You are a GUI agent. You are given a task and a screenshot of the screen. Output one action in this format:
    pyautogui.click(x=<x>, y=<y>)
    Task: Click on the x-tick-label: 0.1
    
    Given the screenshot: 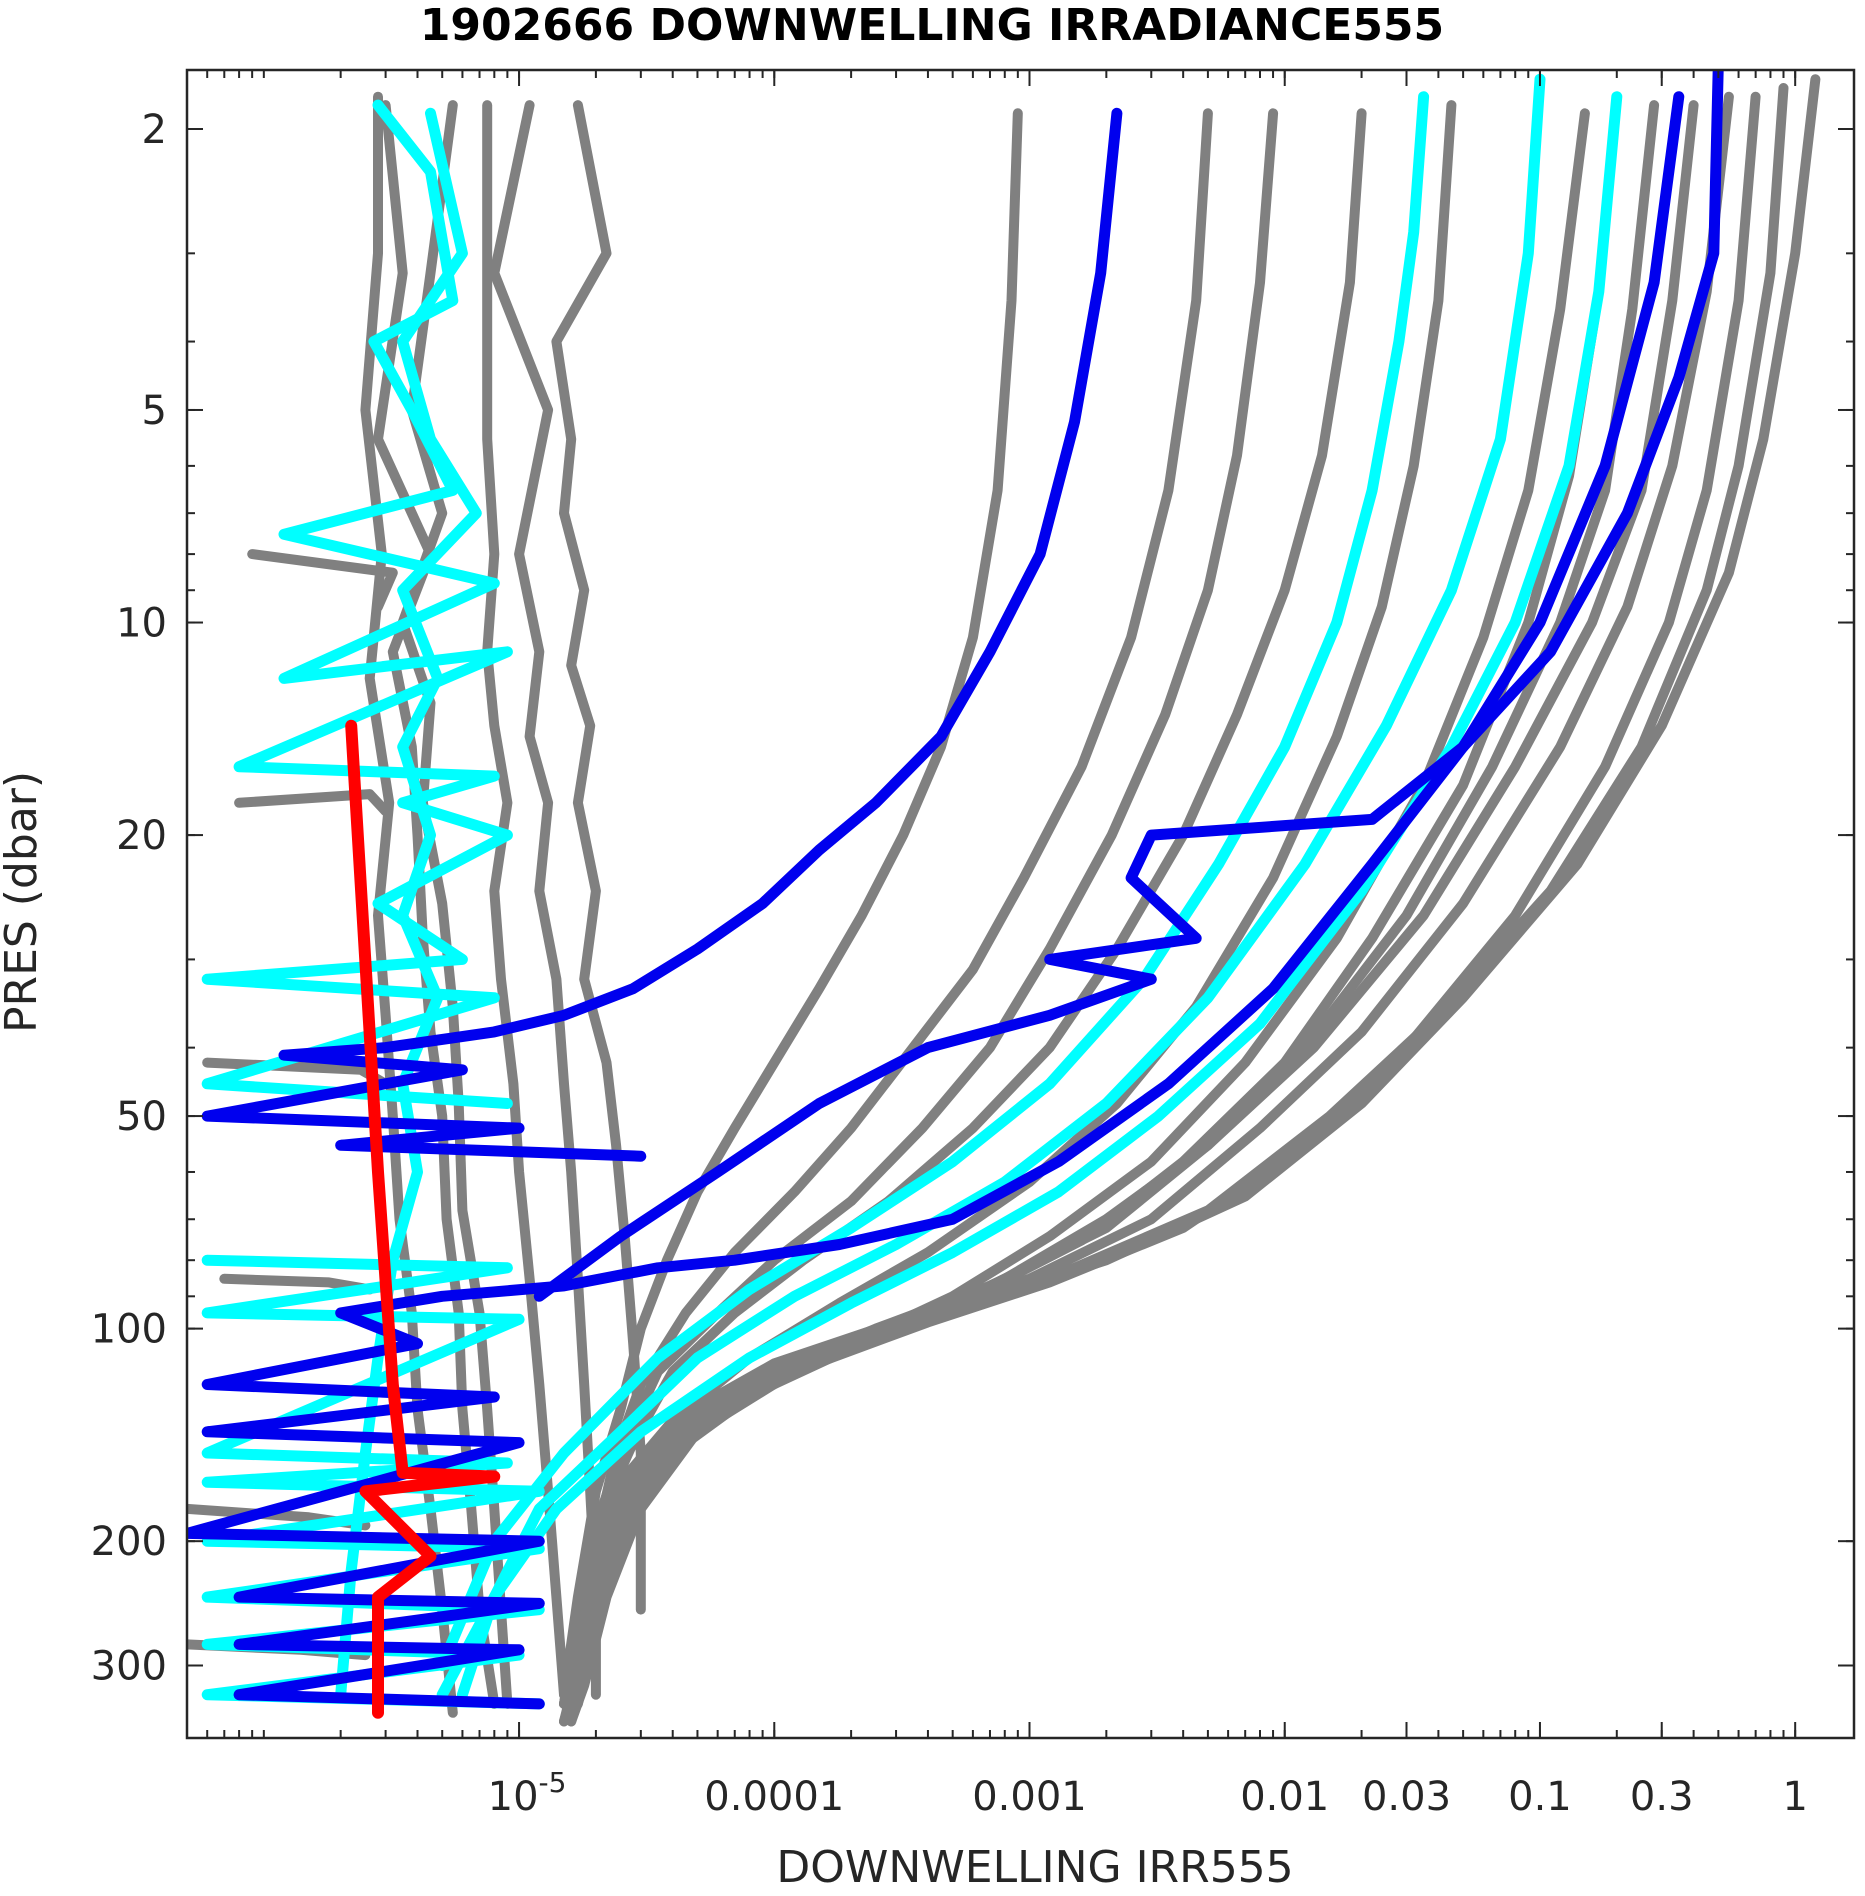 What is the action you would take?
    pyautogui.click(x=1540, y=1797)
    